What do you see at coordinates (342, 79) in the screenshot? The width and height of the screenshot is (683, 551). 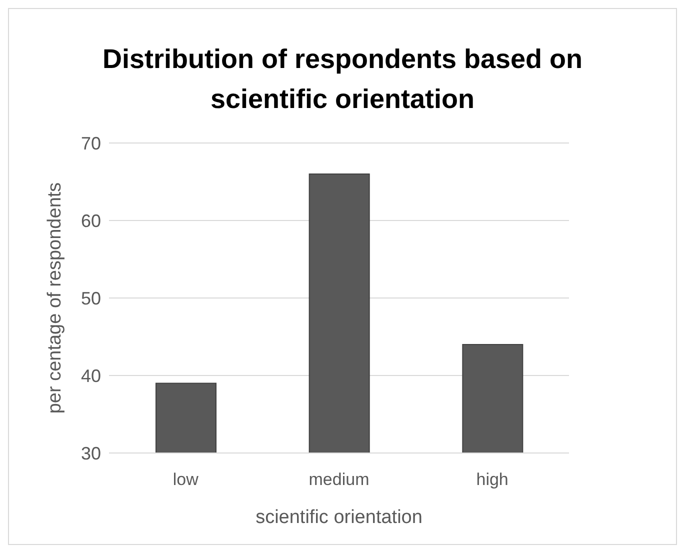 I see `chart-title: Distribution of respondents based on scientific orientation` at bounding box center [342, 79].